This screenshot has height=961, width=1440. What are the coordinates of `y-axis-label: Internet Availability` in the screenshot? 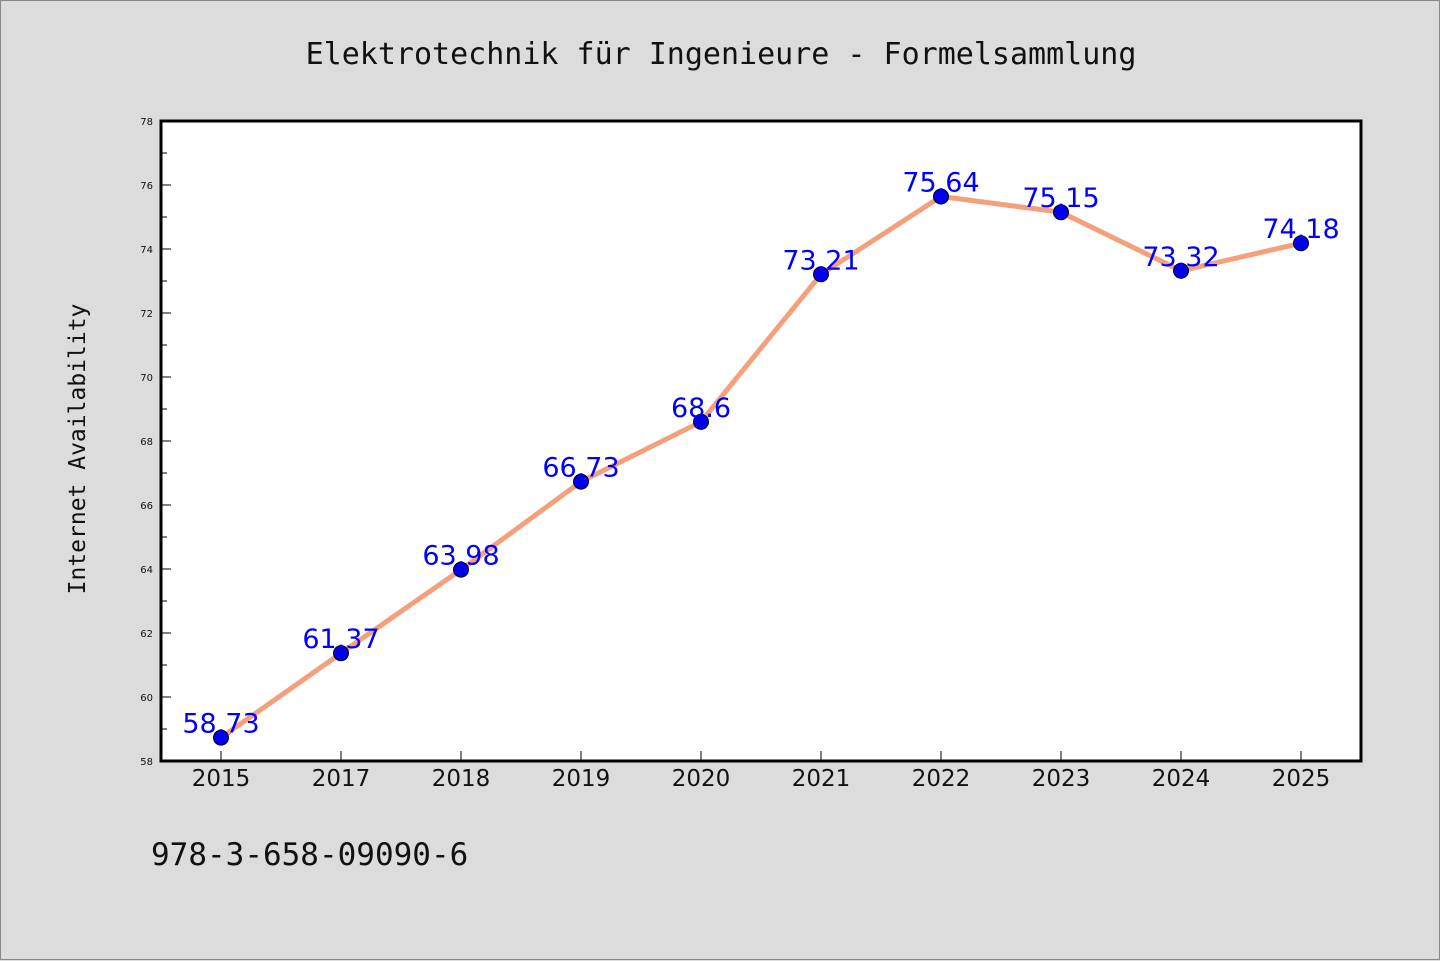 It's located at (78, 449).